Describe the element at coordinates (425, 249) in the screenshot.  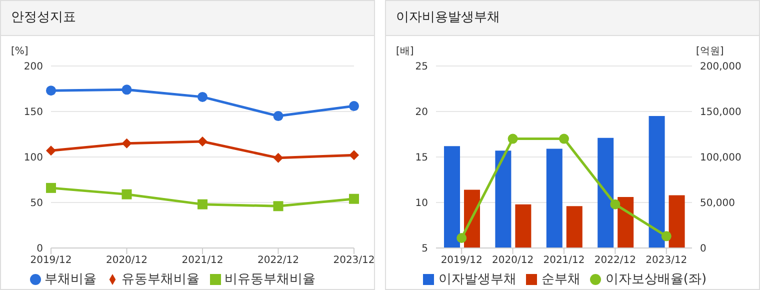
I see `y-tick-label: 5` at that location.